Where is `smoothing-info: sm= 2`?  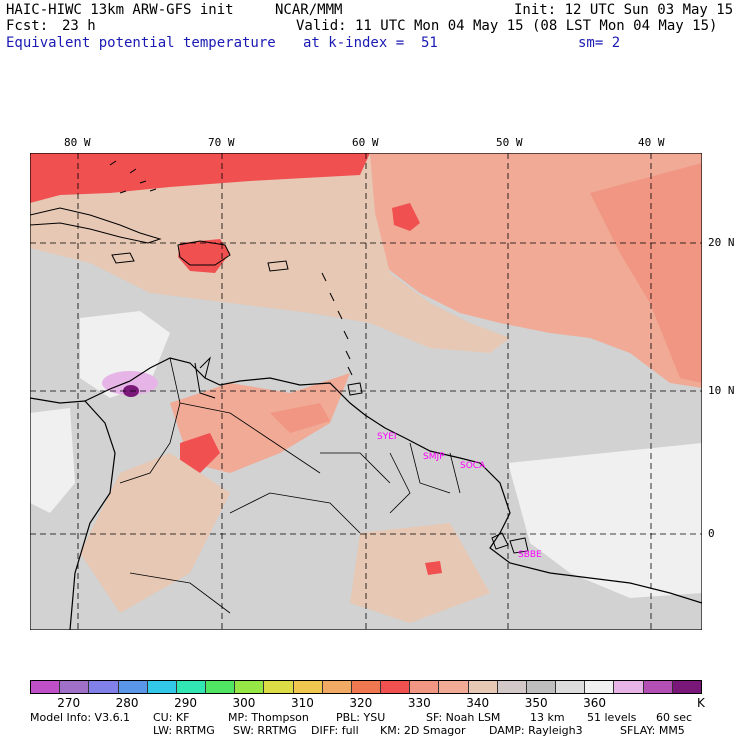
smoothing-info: sm= 2 is located at coordinates (599, 43).